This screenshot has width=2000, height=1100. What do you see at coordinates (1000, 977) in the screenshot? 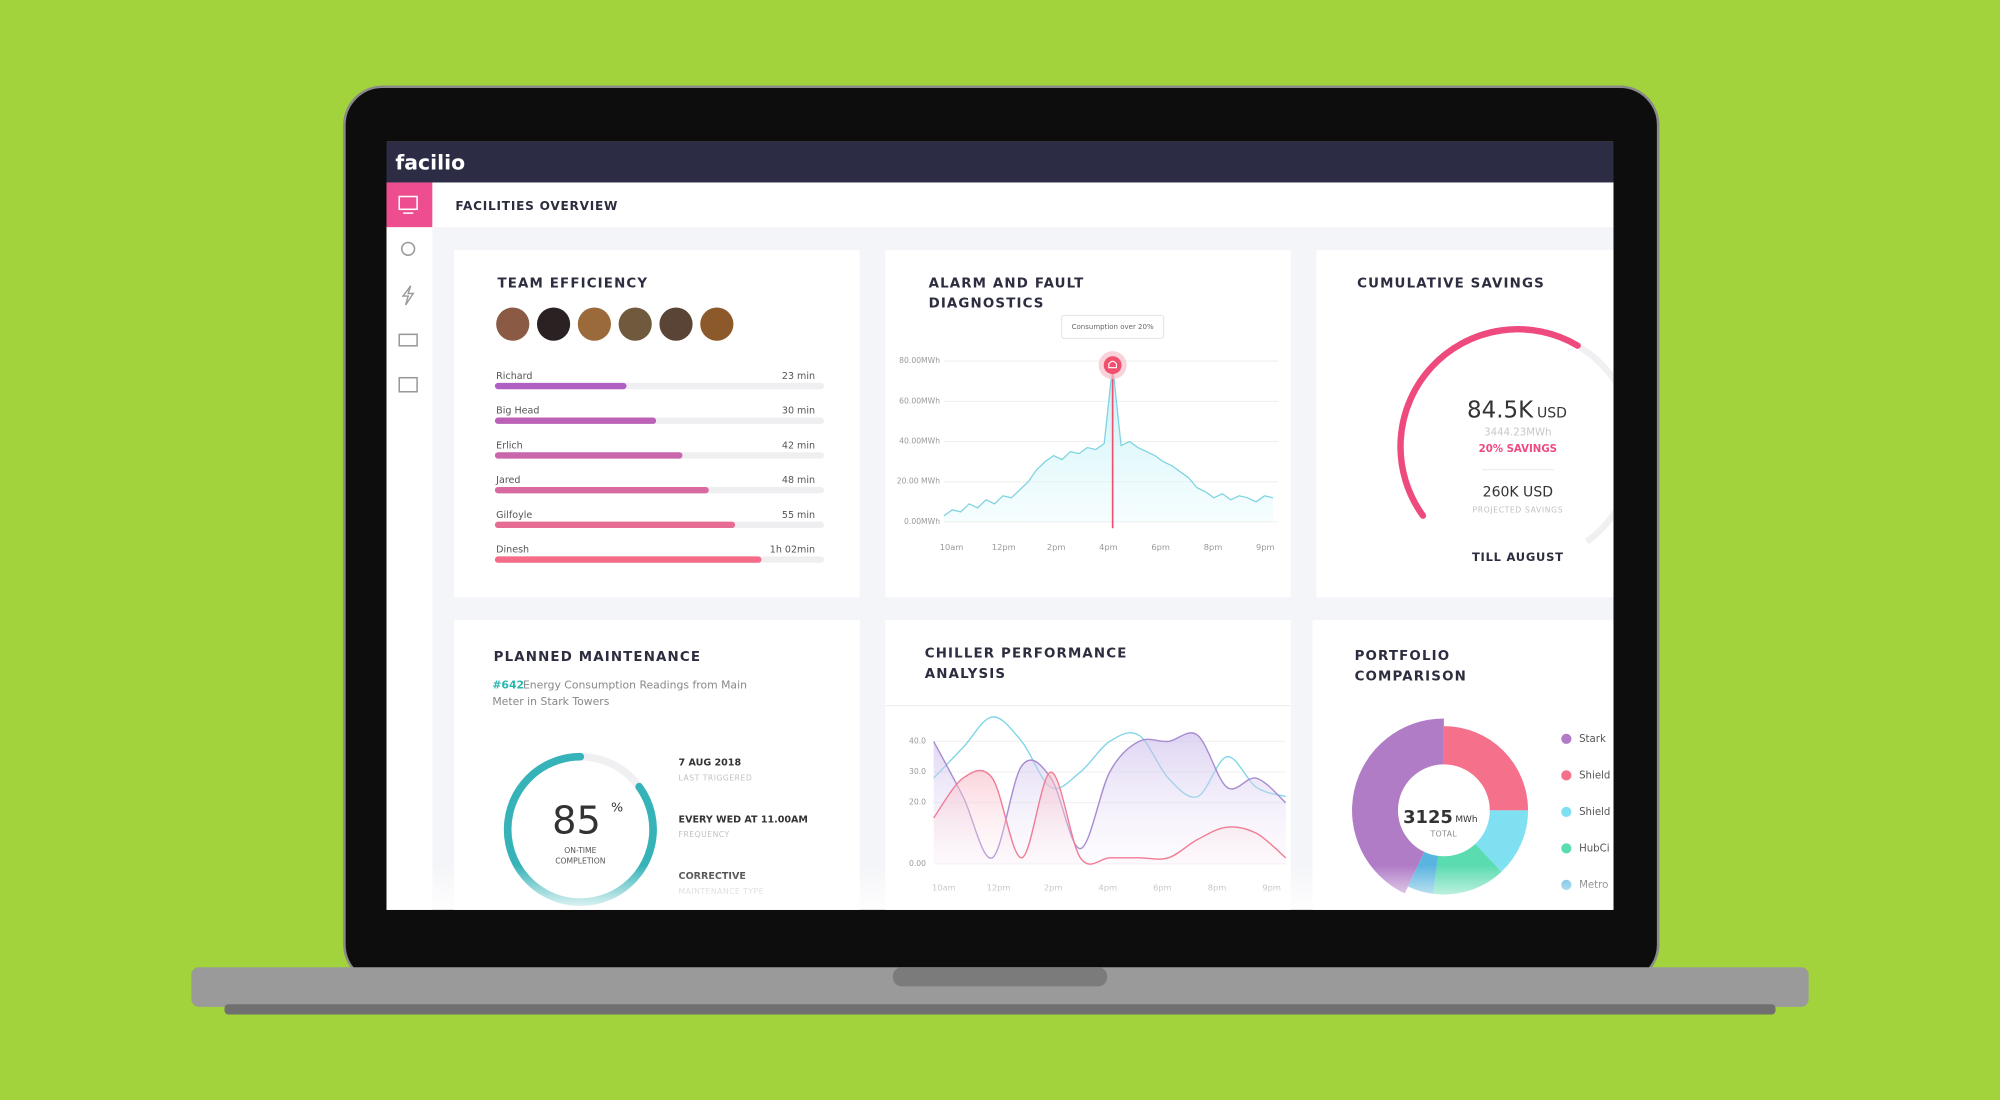
I see `laptop-notch` at bounding box center [1000, 977].